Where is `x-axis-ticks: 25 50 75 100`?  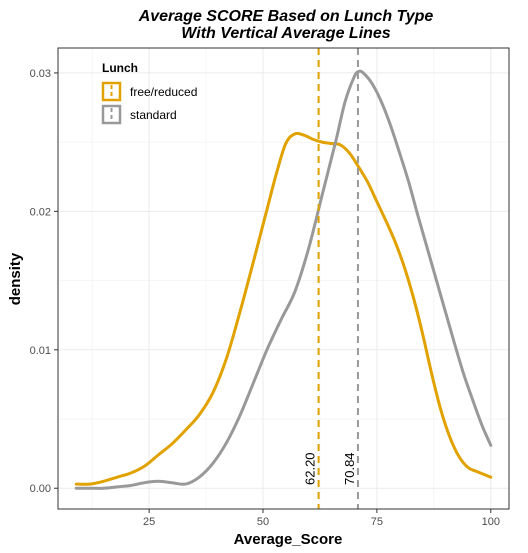 x-axis-ticks: 25 50 75 100 is located at coordinates (321, 518).